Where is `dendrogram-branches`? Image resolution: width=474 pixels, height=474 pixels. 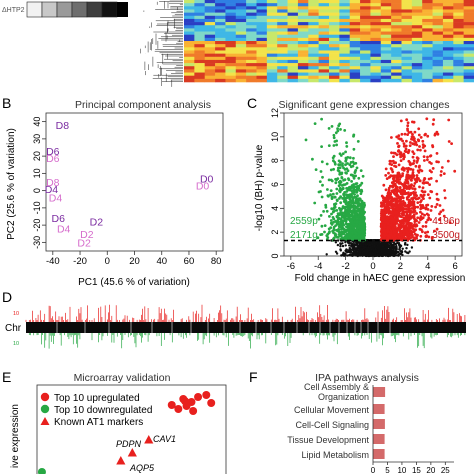
dendrogram-branches is located at coordinates (161, 43).